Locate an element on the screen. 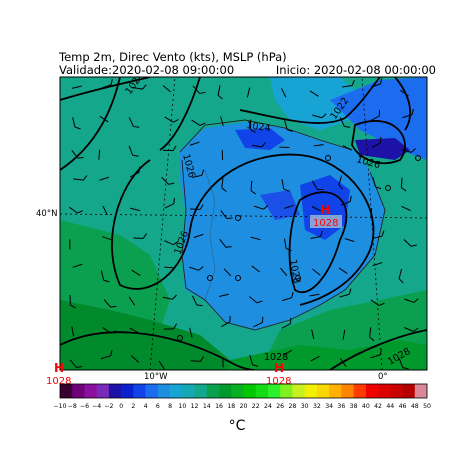 The width and height of the screenshot is (474, 474). colorbar-tick-label: 32 is located at coordinates (317, 406).